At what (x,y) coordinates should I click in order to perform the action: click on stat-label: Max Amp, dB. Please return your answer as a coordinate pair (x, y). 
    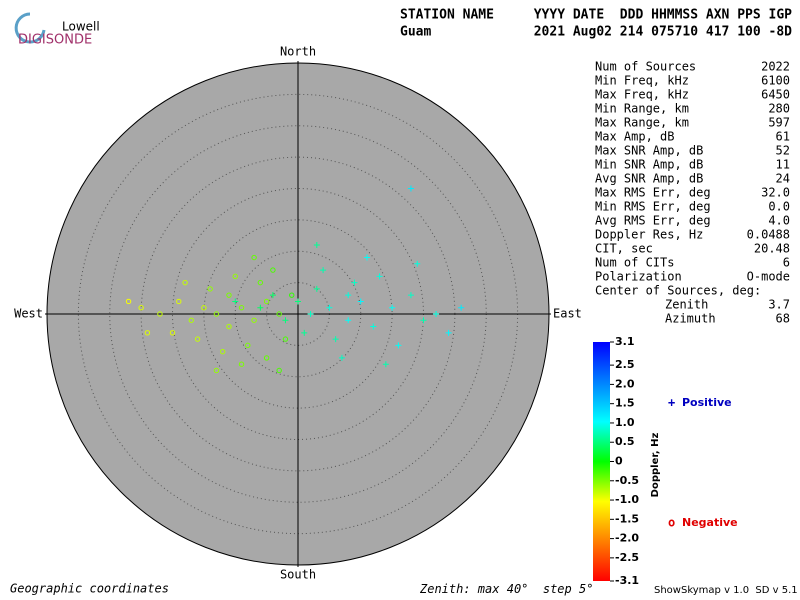
    Looking at the image, I should click on (634, 137).